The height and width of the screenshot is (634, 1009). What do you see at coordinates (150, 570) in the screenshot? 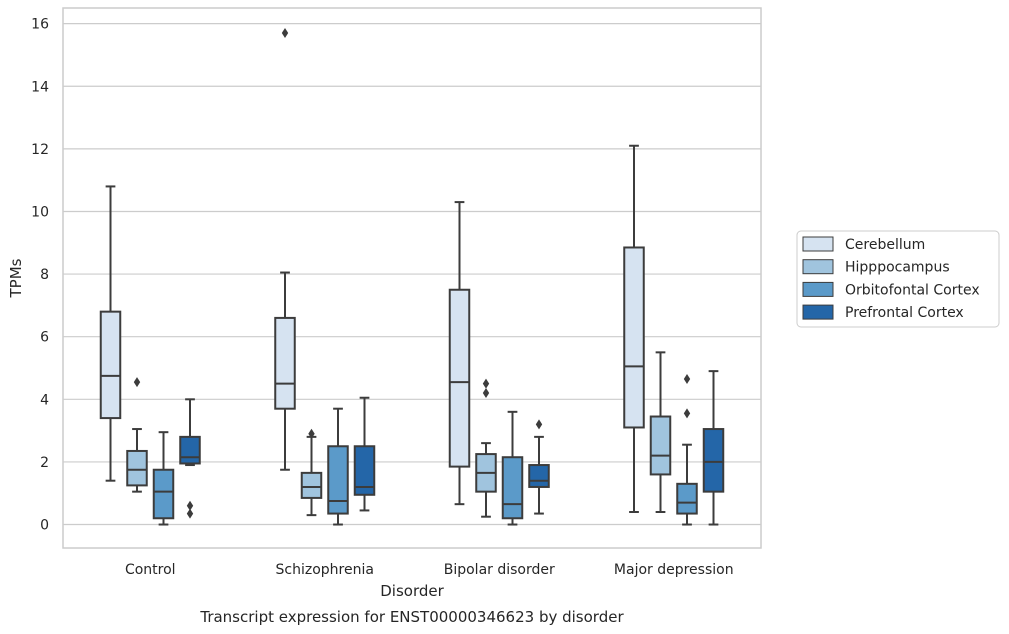
I see `x-tick-label: Control` at bounding box center [150, 570].